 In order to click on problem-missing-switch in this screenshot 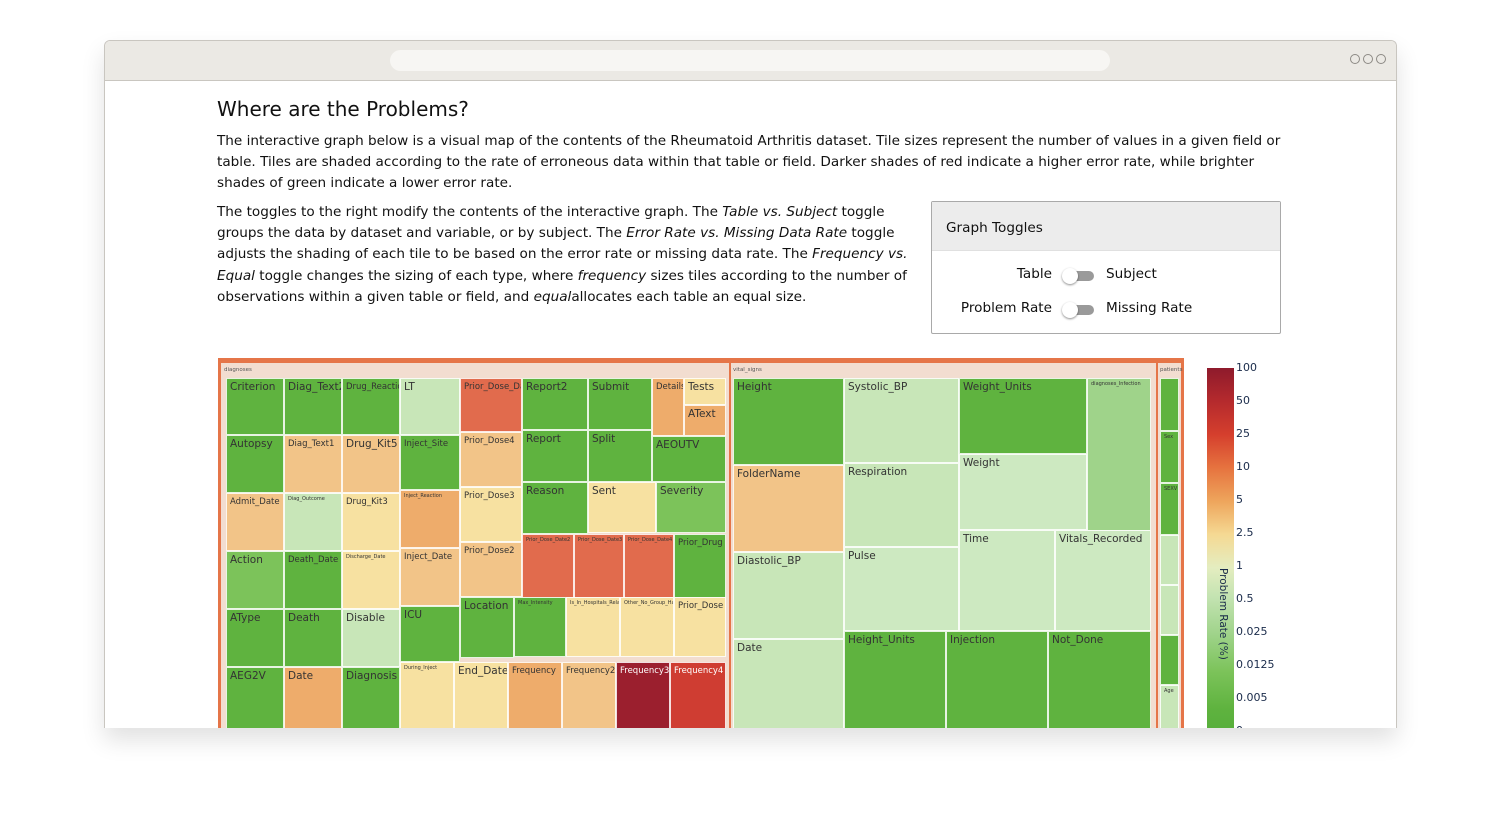, I will do `click(1078, 310)`.